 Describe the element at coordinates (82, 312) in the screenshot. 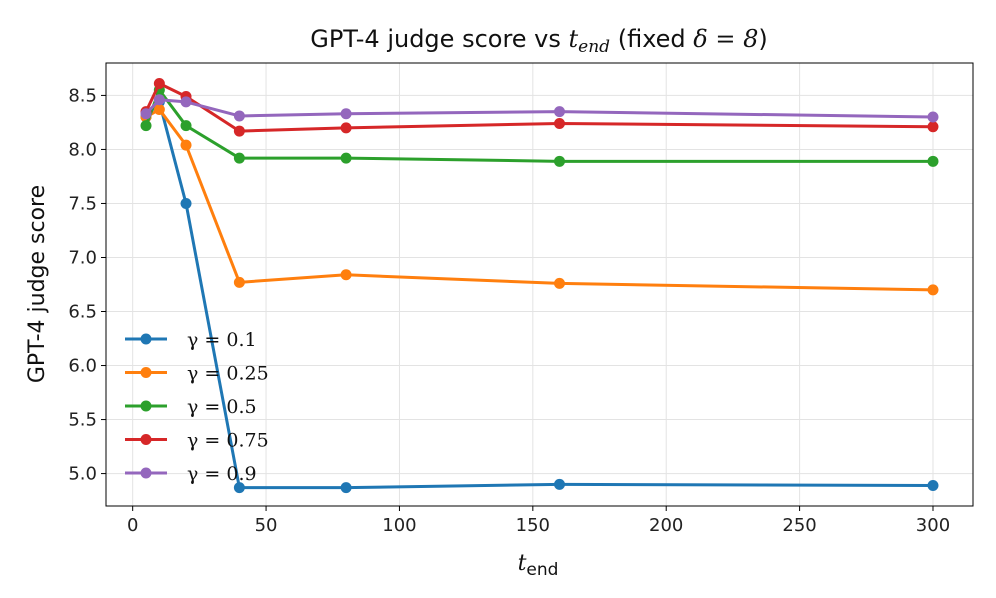

I see `y-tick-label: 6.5` at that location.